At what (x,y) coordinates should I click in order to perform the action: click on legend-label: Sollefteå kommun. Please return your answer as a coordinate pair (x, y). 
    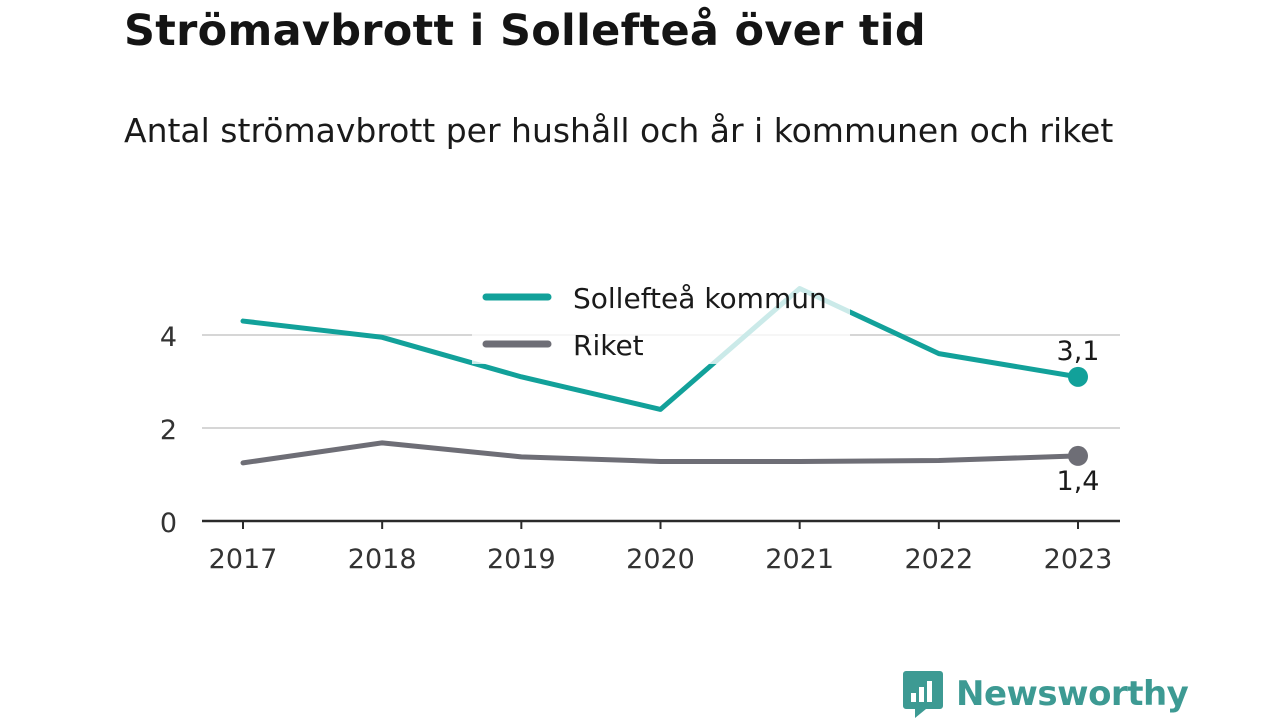
    Looking at the image, I should click on (700, 298).